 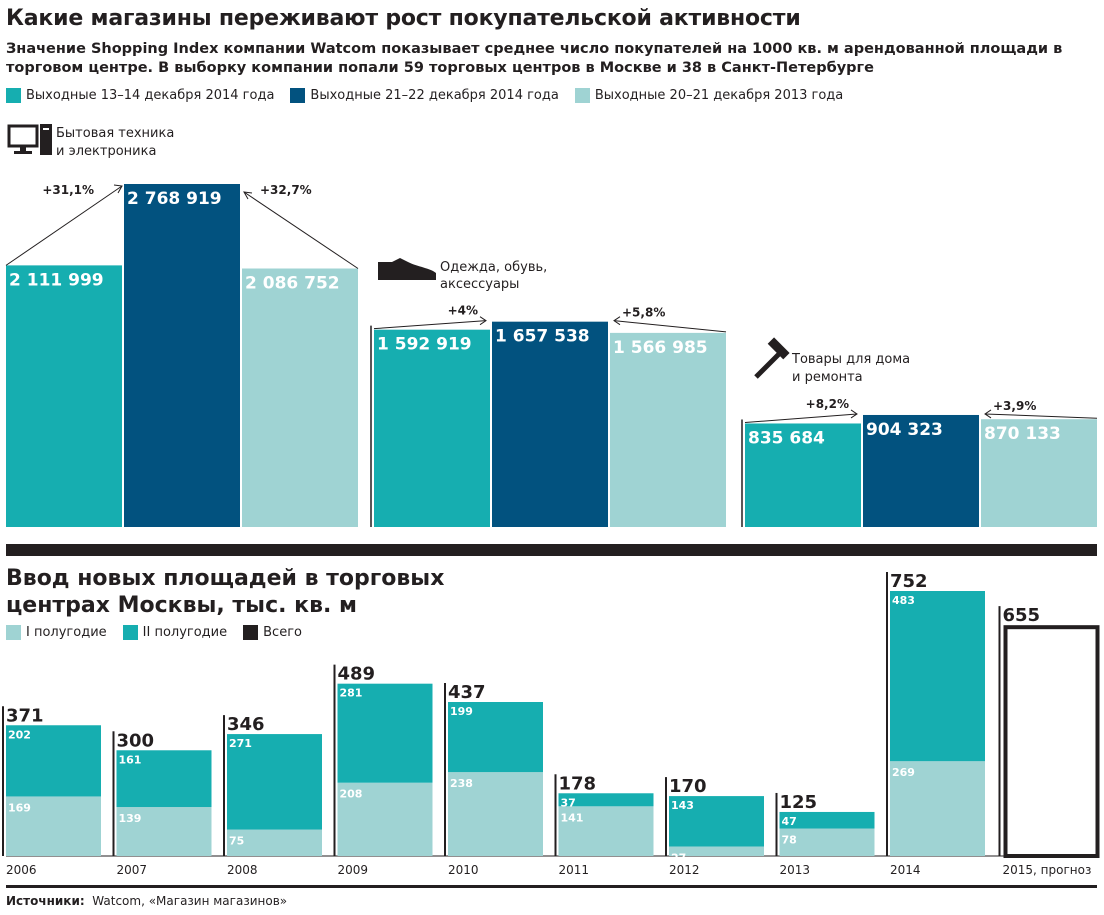 I want to click on computer-icon-base, so click(x=23, y=152).